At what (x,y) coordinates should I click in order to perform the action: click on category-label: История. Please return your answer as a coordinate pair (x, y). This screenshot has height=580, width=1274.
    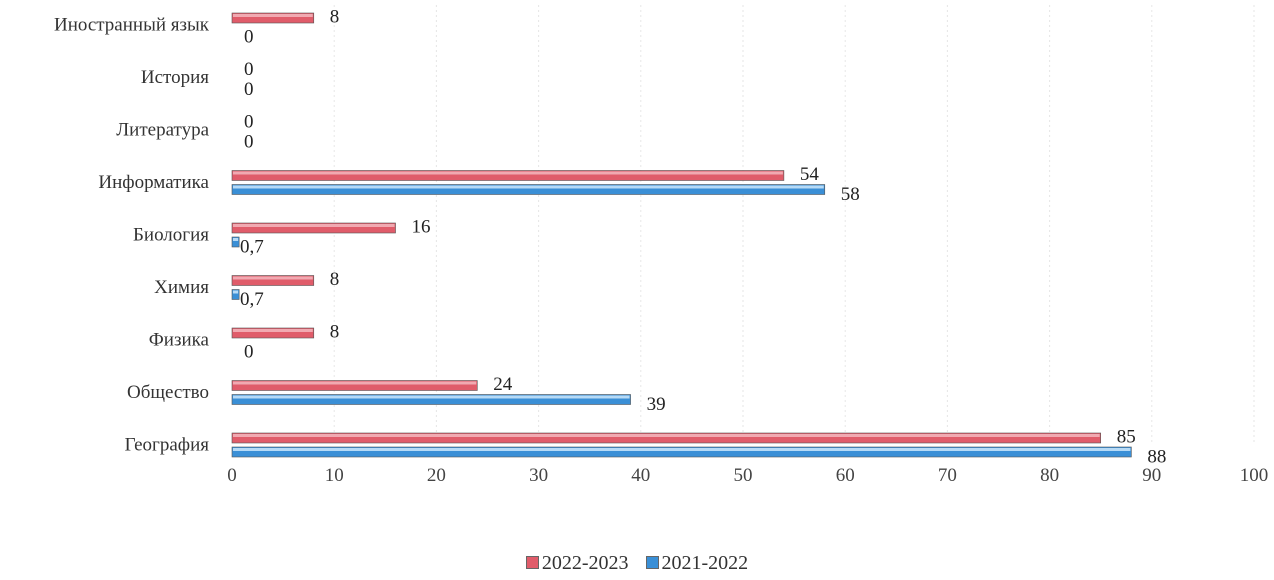
    Looking at the image, I should click on (175, 77).